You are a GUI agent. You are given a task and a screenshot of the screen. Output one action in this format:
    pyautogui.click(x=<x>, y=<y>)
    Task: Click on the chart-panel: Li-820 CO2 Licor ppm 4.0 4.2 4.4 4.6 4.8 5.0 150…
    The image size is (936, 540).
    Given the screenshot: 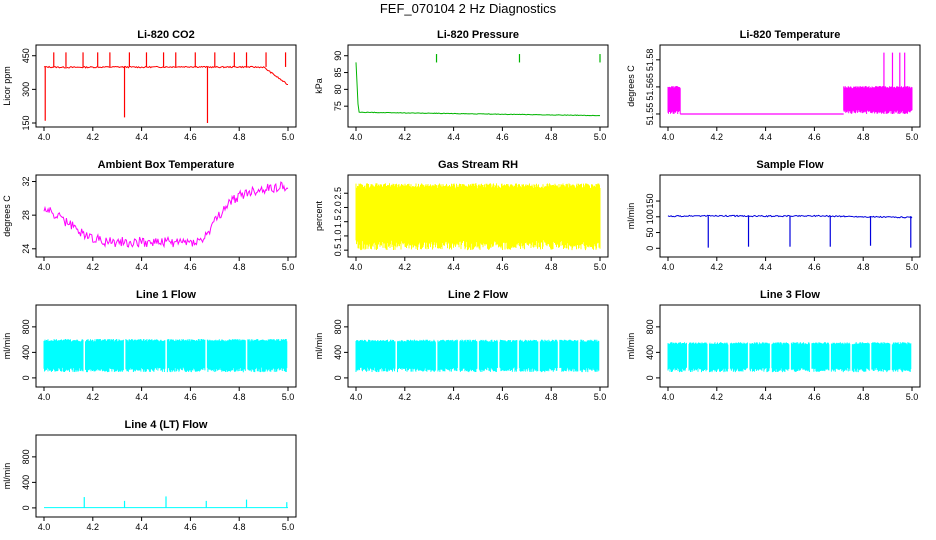 What is the action you would take?
    pyautogui.click(x=149, y=85)
    